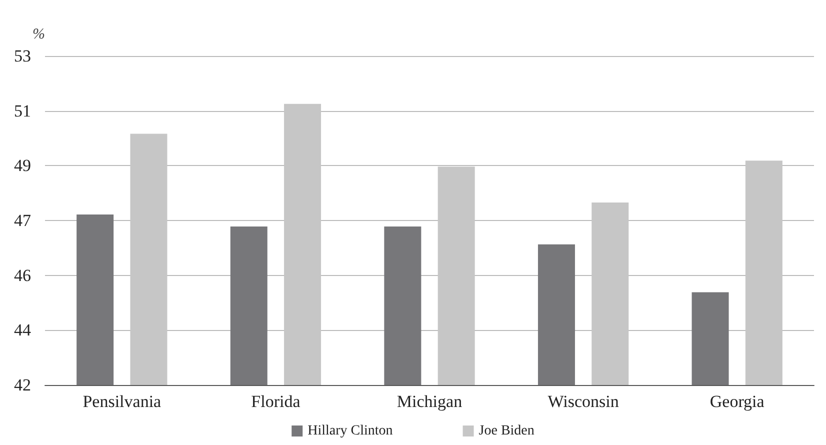 The image size is (826, 445). Describe the element at coordinates (737, 401) in the screenshot. I see `x-tick-label: Georgia` at that location.